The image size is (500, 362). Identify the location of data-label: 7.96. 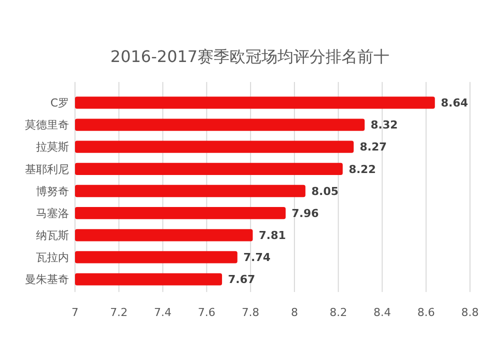
(306, 213).